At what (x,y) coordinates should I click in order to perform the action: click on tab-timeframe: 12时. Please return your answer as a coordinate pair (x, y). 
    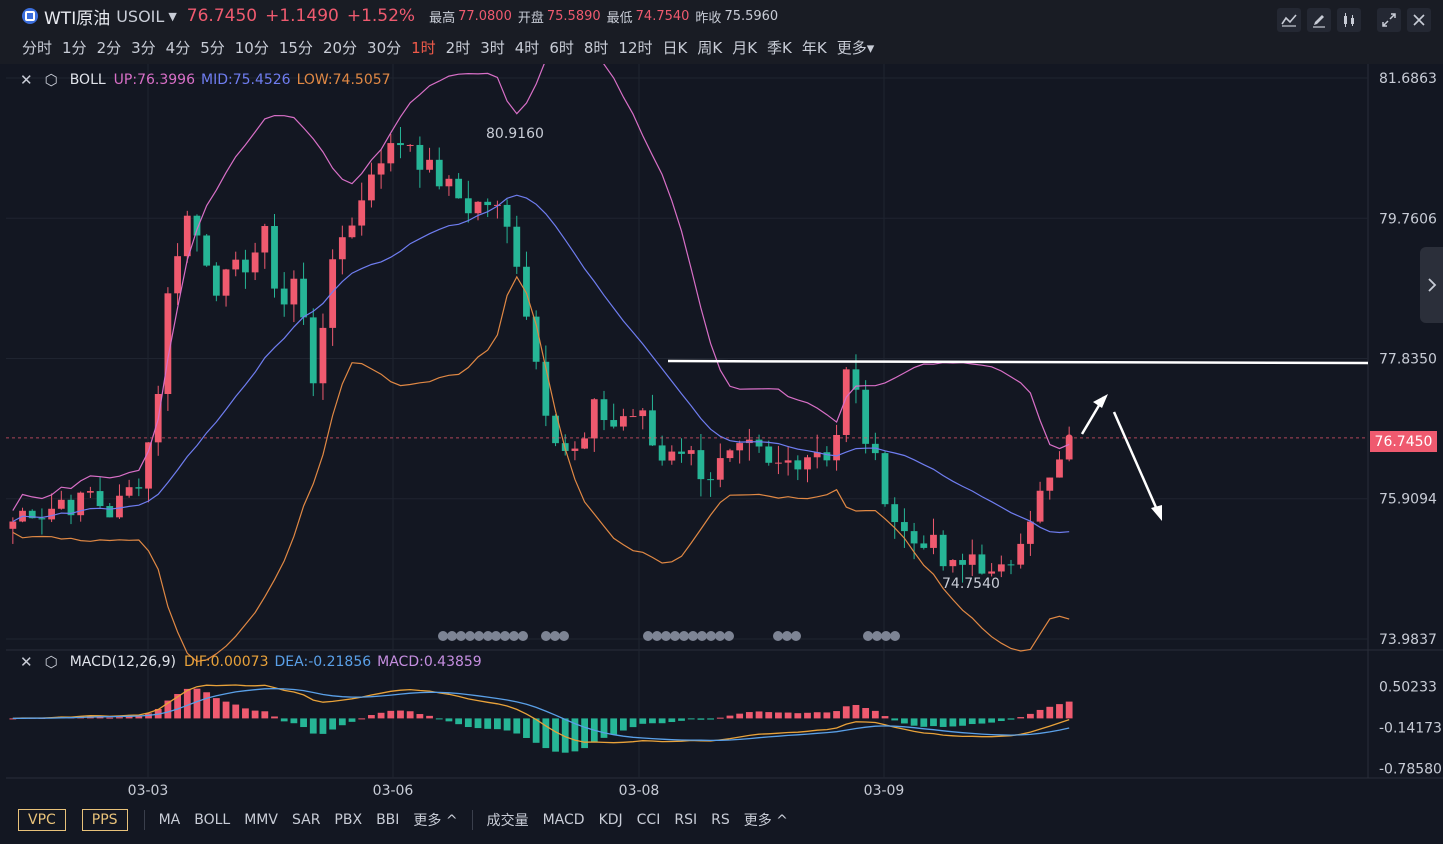
    Looking at the image, I should click on (635, 47).